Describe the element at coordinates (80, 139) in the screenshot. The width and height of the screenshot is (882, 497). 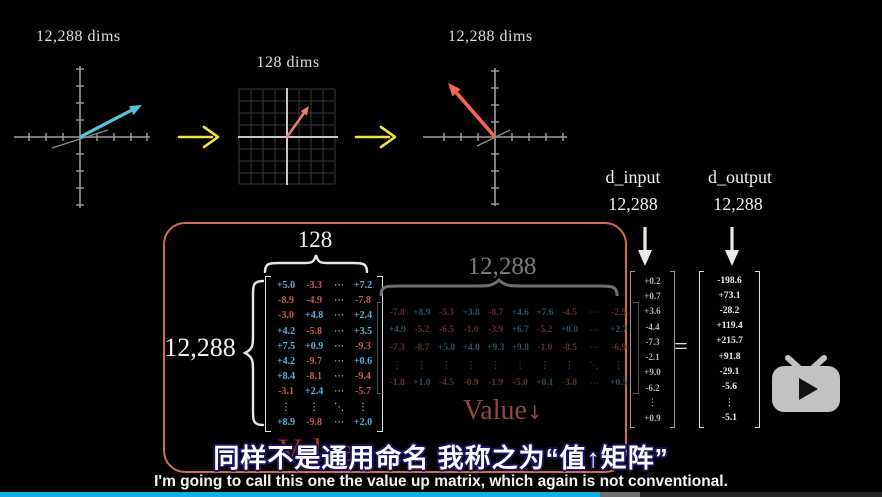
I see `z-axis` at that location.